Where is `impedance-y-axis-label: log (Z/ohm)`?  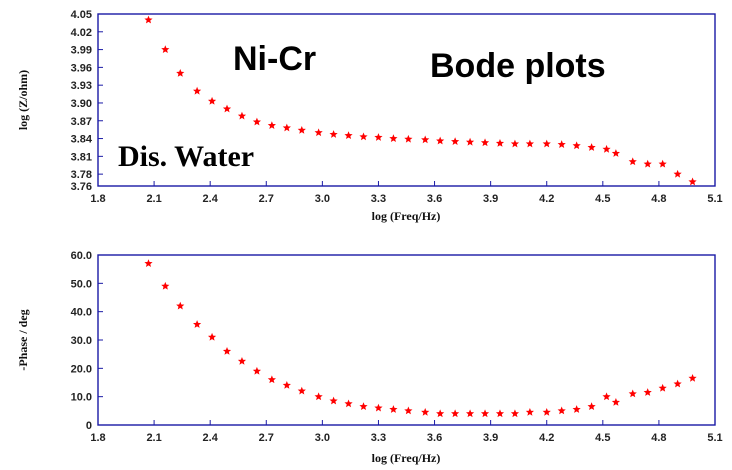 impedance-y-axis-label: log (Z/ohm) is located at coordinates (23, 100).